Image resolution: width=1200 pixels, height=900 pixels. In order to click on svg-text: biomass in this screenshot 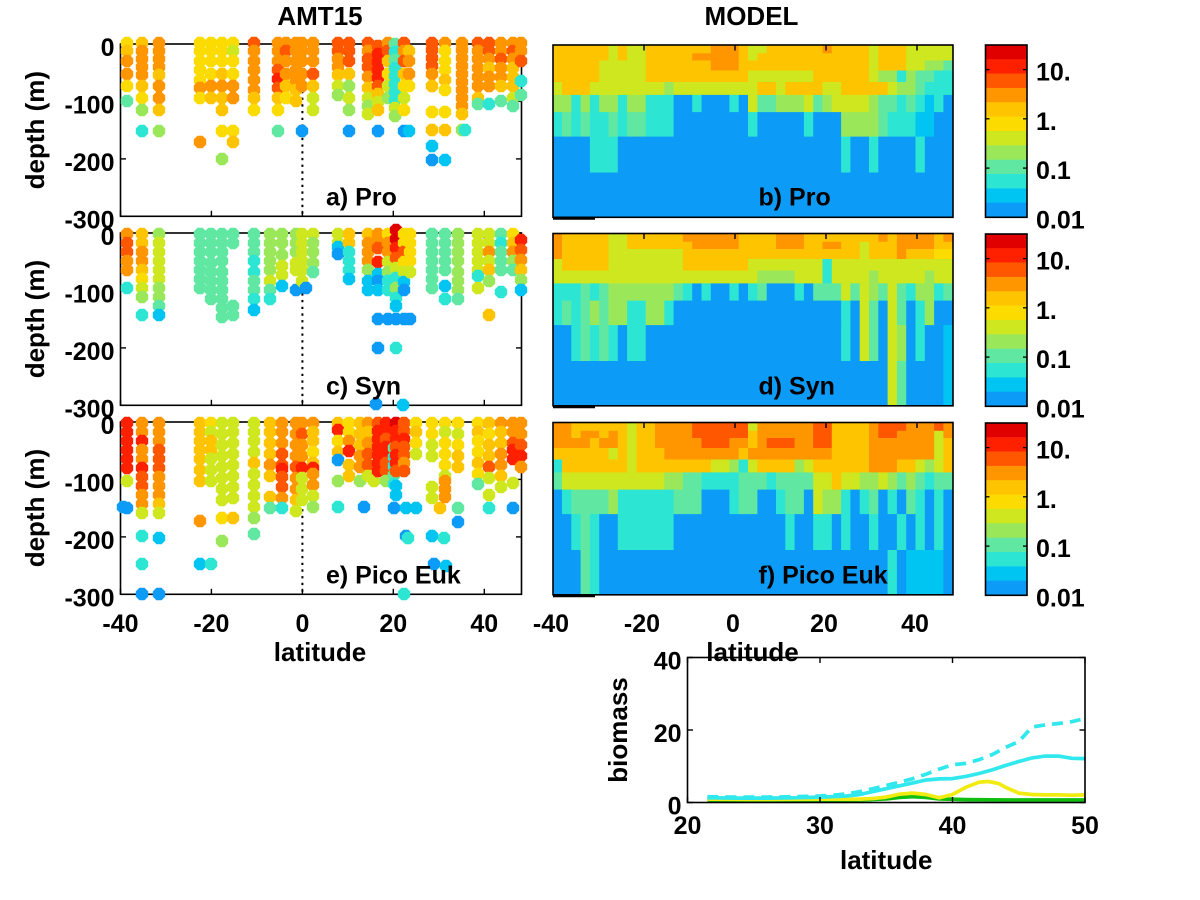, I will do `click(618, 730)`.